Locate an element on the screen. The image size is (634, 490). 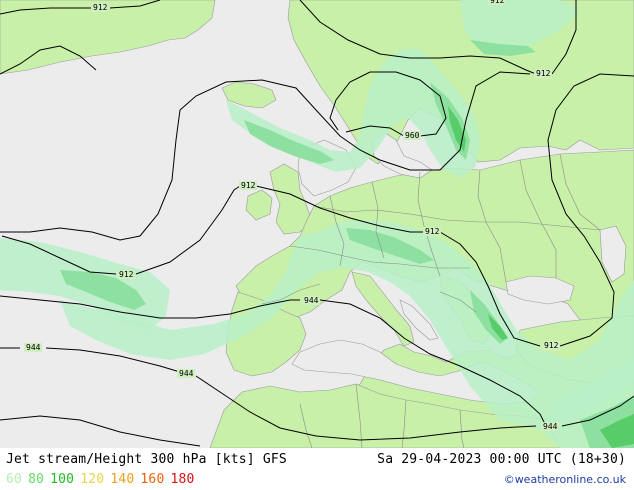
land-italy is located at coordinates (383, 309).